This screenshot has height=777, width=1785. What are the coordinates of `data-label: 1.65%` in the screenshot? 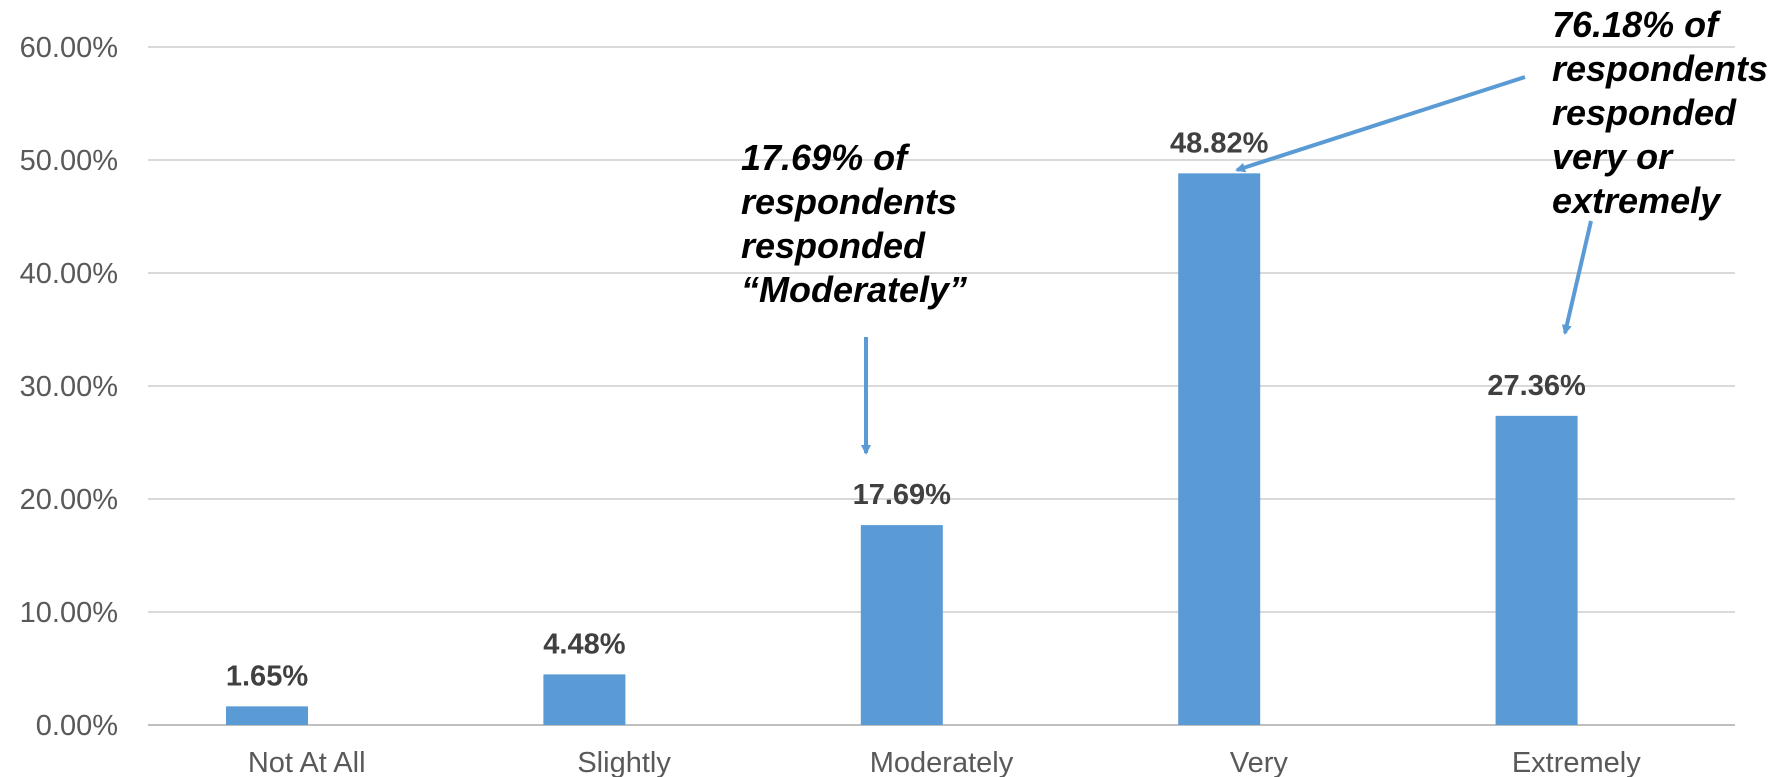 It's located at (267, 676).